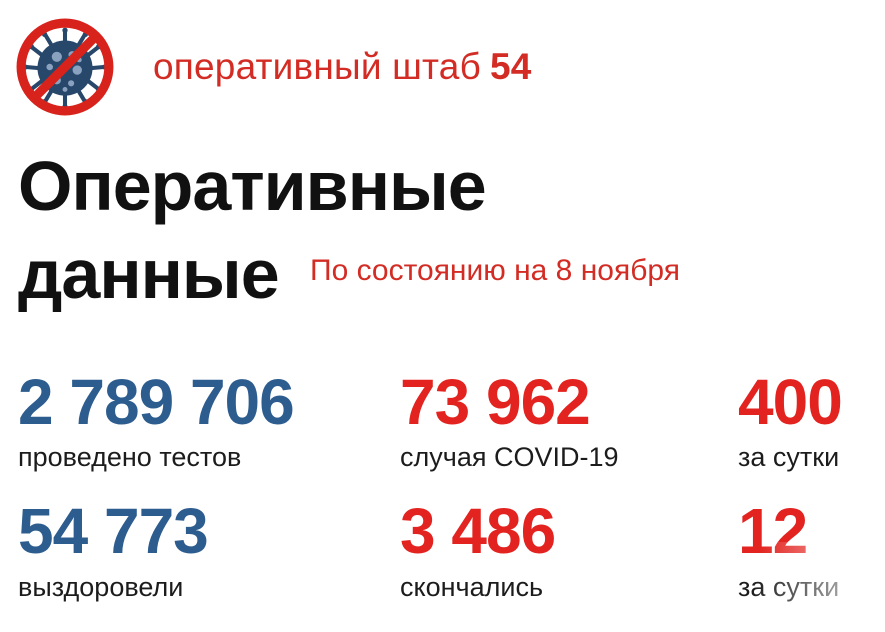  Describe the element at coordinates (252, 186) in the screenshot. I see `page-title-line1: Оперативные` at that location.